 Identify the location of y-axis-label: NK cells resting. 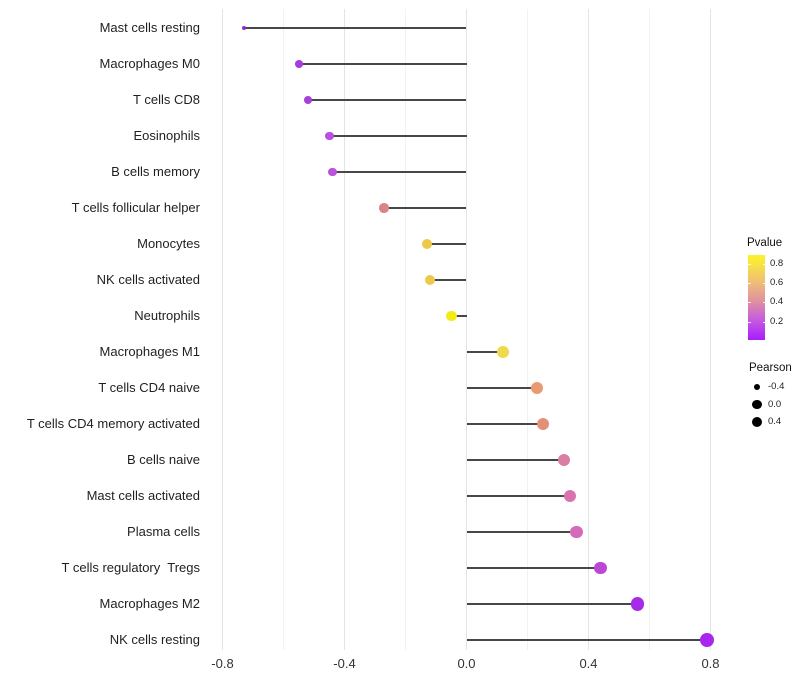
(154, 639).